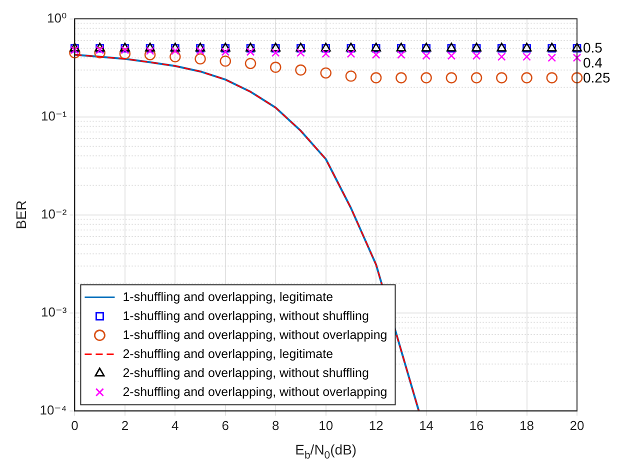  What do you see at coordinates (228, 353) in the screenshot?
I see `legend-label: 2-shuffling and overlapping, legitimate` at bounding box center [228, 353].